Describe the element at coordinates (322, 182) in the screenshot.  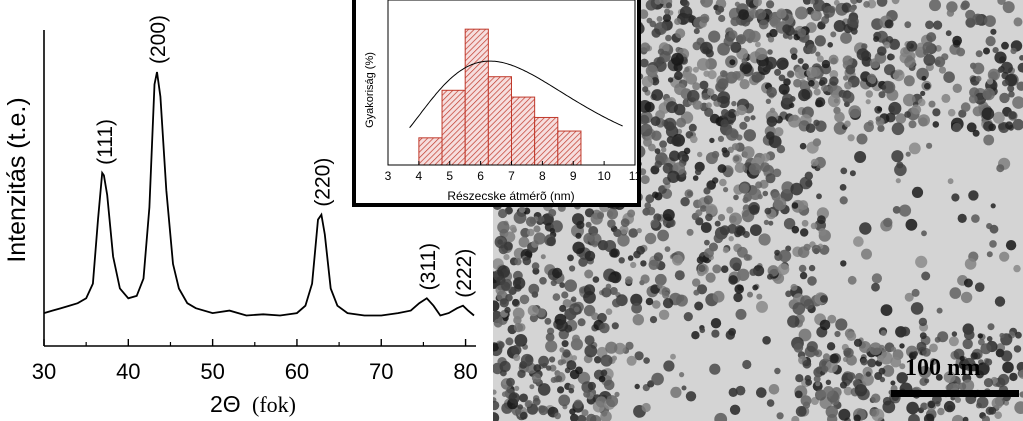
I see `xrd-peak-label: (220)` at that location.